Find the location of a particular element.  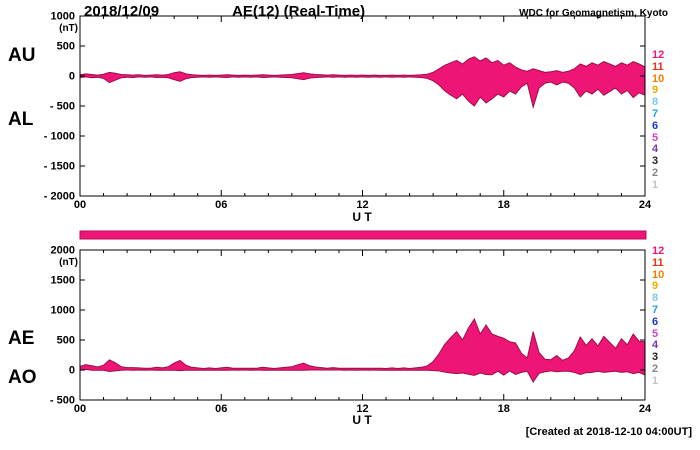

data-center-credit: WDC for Geomagnetism, Kyoto is located at coordinates (593, 13).